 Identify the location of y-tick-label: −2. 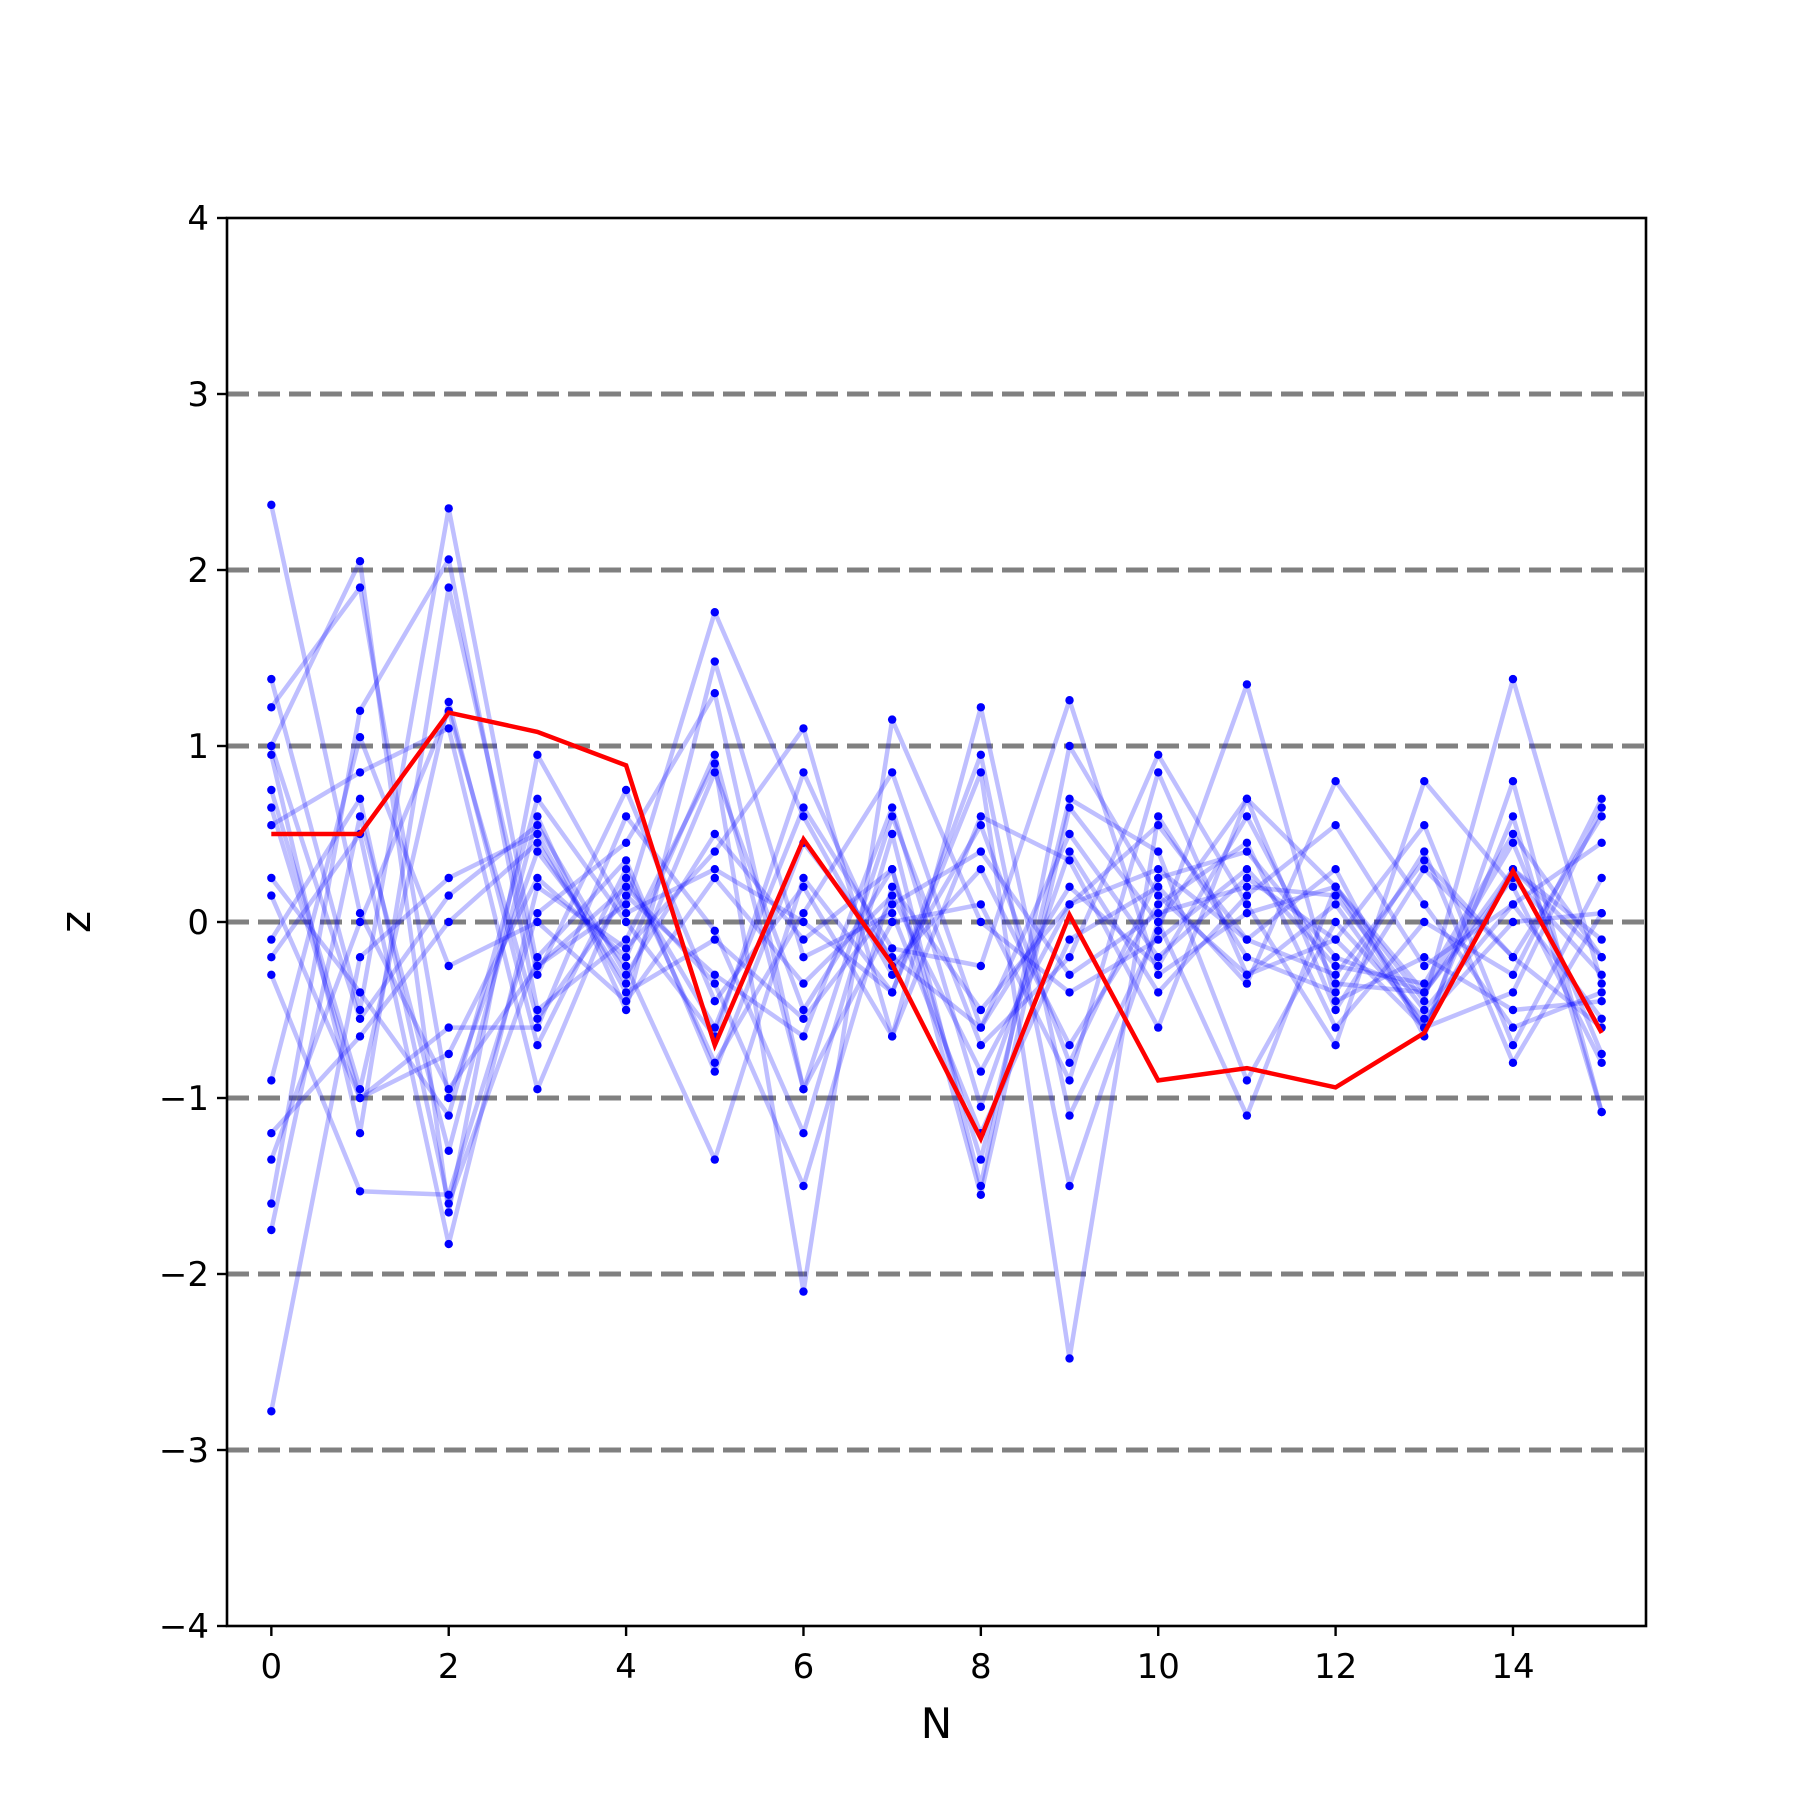
(184, 1275).